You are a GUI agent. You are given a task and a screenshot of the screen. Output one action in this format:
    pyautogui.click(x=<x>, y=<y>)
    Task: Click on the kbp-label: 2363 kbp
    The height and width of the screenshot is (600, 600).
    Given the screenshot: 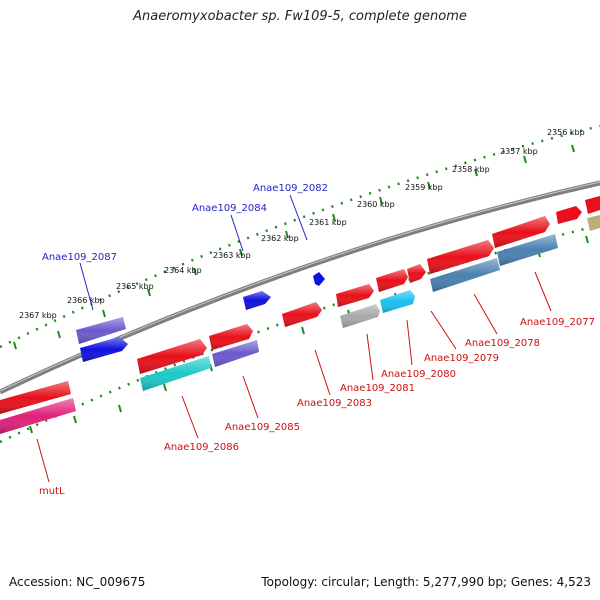 What is the action you would take?
    pyautogui.click(x=232, y=255)
    